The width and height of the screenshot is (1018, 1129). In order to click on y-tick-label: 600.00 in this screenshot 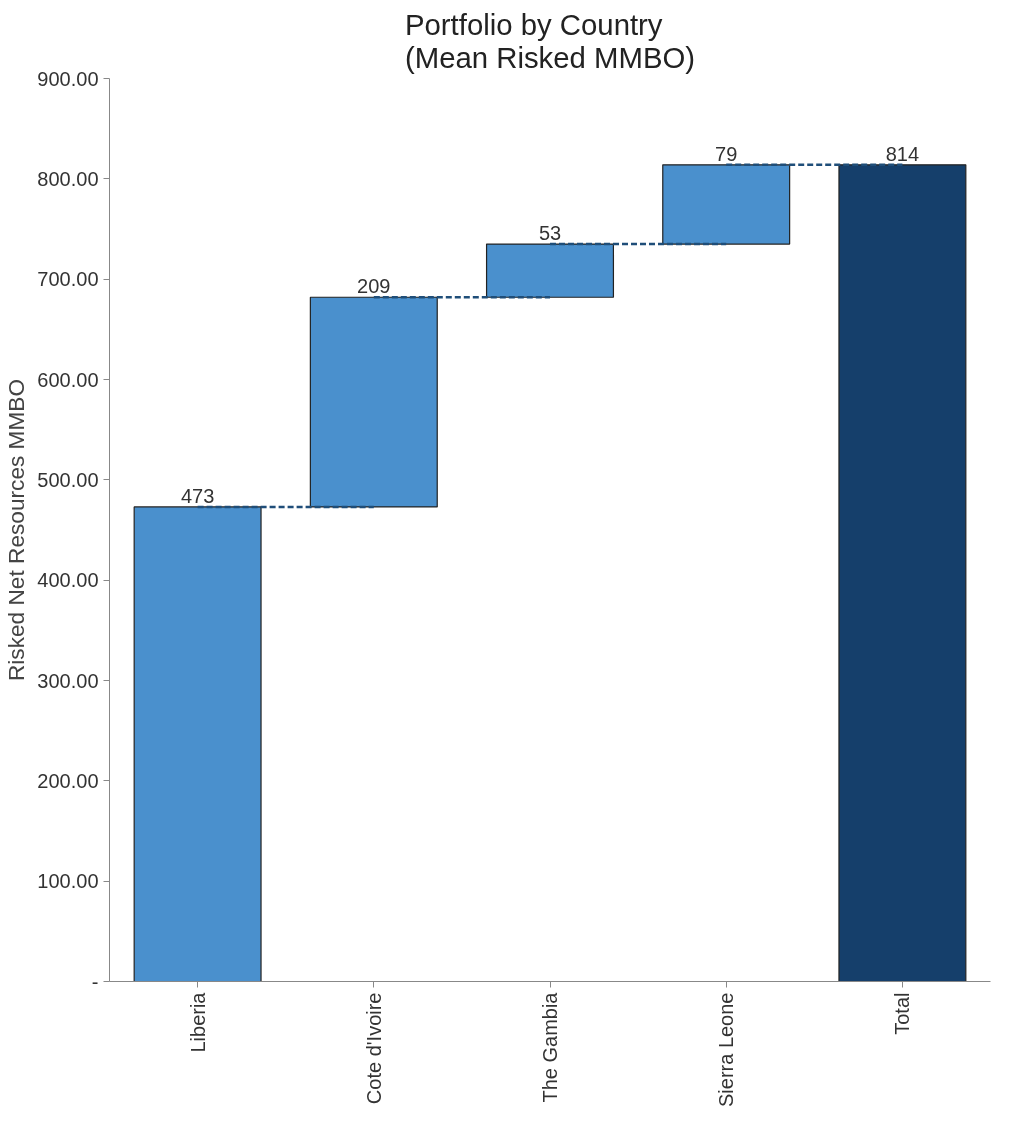, I will do `click(68, 379)`.